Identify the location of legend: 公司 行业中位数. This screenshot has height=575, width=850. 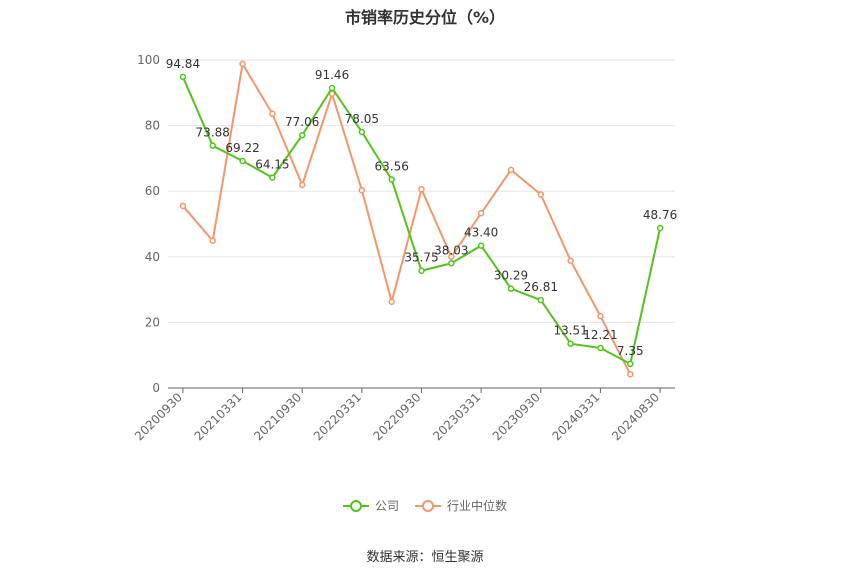
(425, 505).